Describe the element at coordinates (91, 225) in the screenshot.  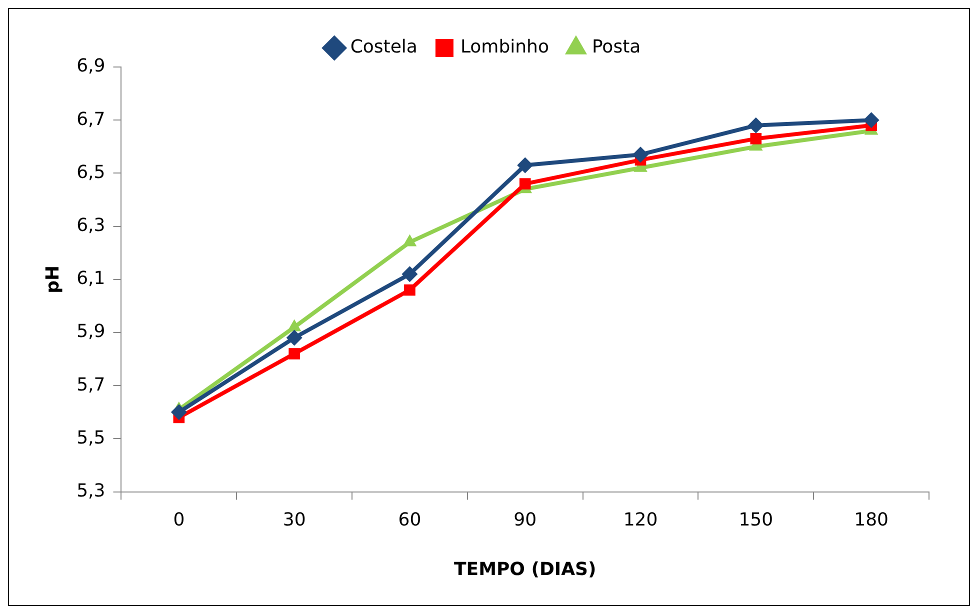
I see `y-tick-label: 6,3` at that location.